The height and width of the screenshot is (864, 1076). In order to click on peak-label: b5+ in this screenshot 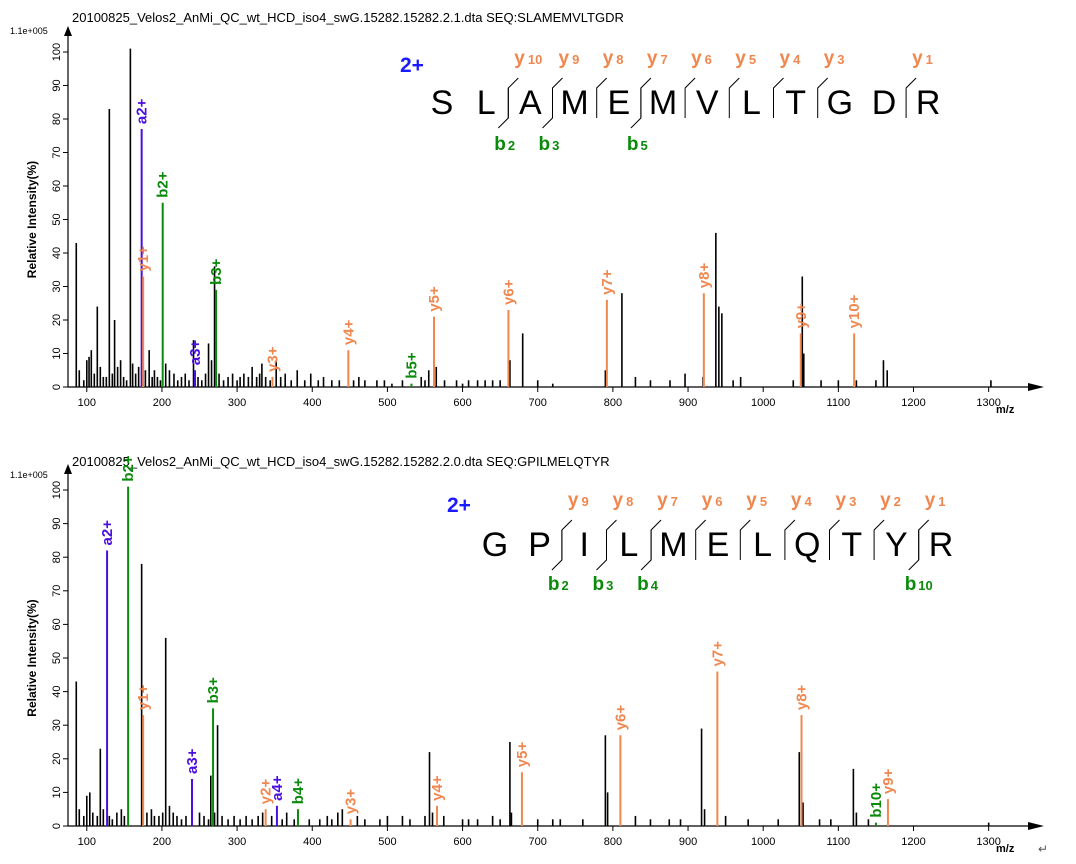, I will do `click(411, 365)`.